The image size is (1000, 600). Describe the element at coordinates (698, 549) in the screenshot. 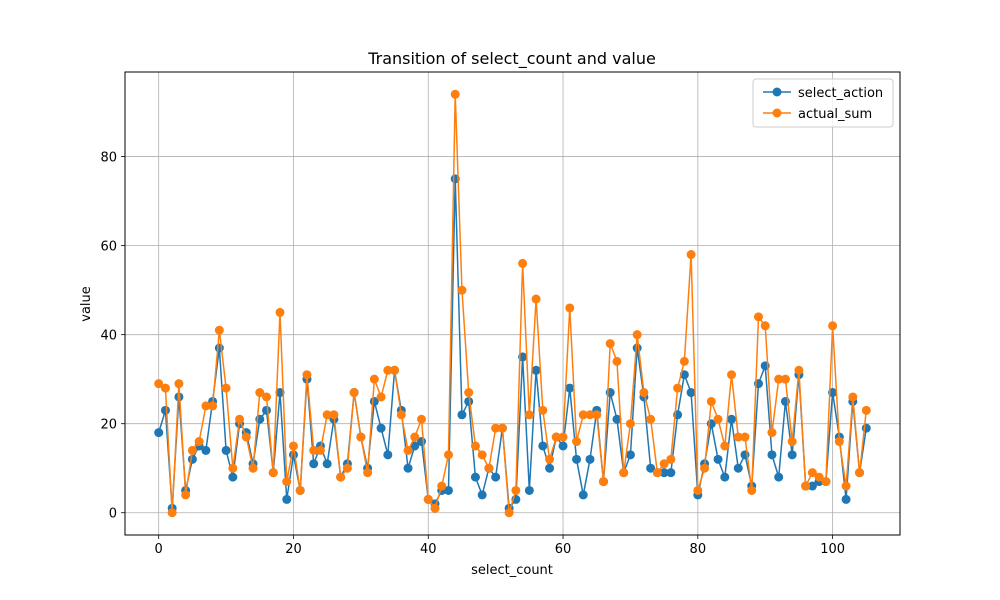

I see `x-tick-label: 80` at that location.